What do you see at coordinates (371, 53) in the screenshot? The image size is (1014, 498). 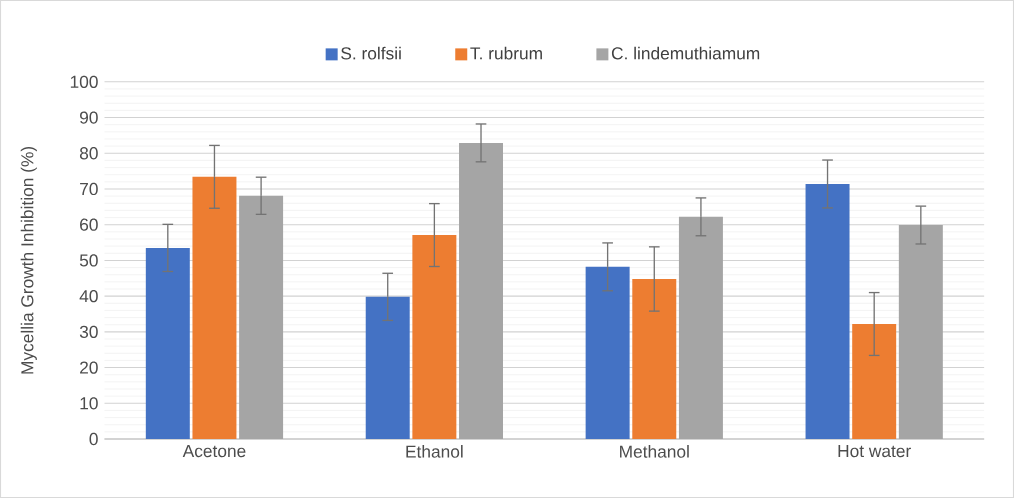 I see `legend-label: S. rolfsii` at bounding box center [371, 53].